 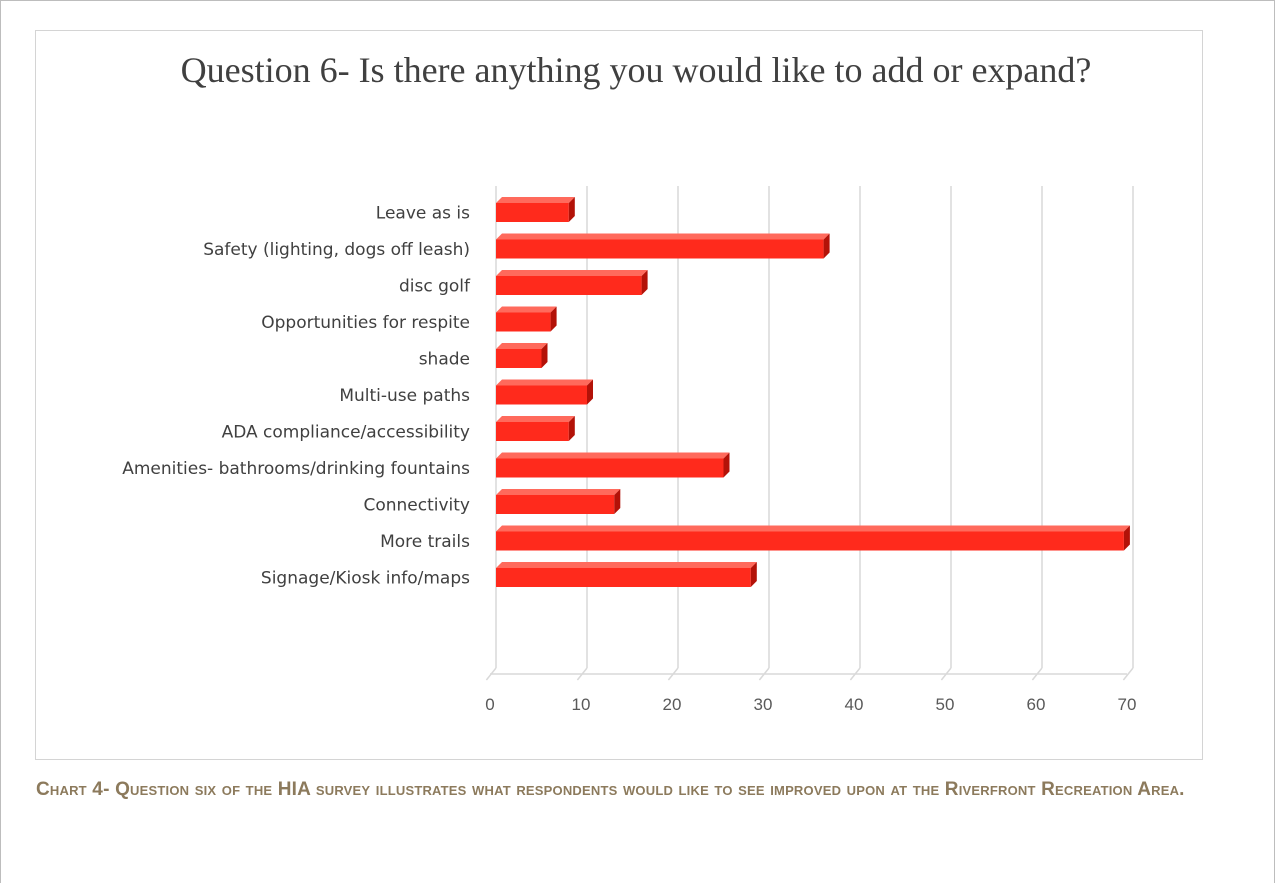 I want to click on x-tick-label: 20, so click(x=672, y=704).